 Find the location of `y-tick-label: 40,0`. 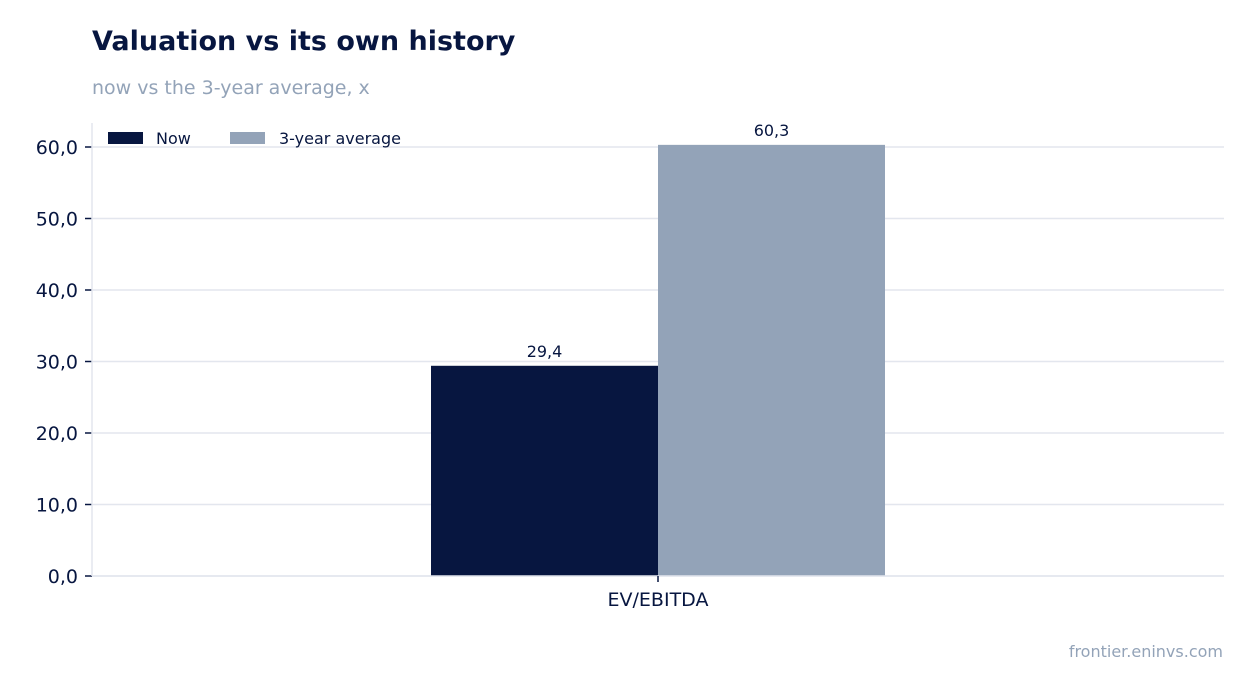

y-tick-label: 40,0 is located at coordinates (57, 291).